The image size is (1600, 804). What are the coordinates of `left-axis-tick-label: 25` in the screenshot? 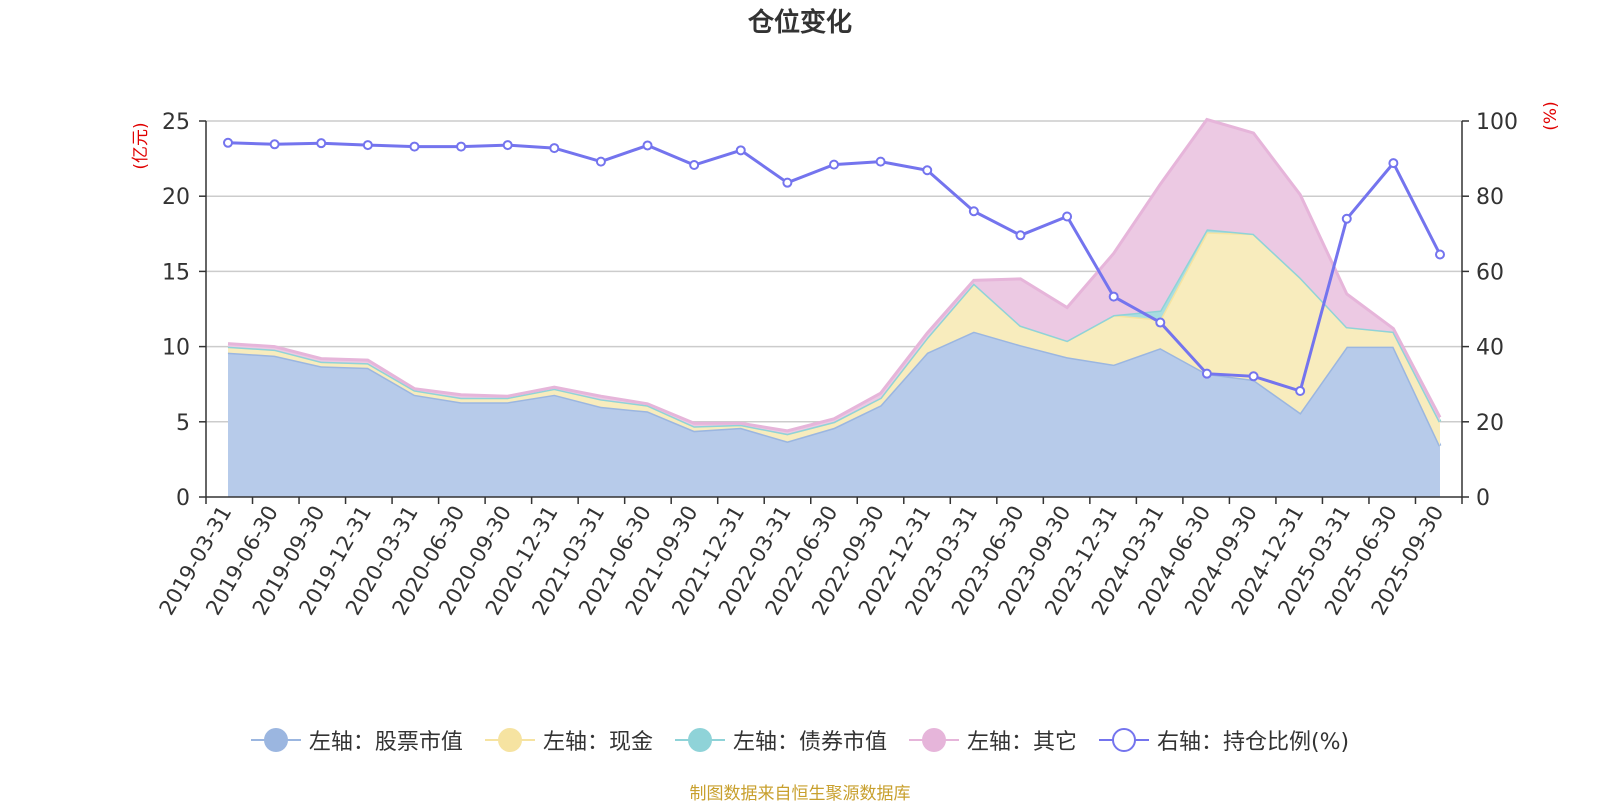 It's located at (176, 122).